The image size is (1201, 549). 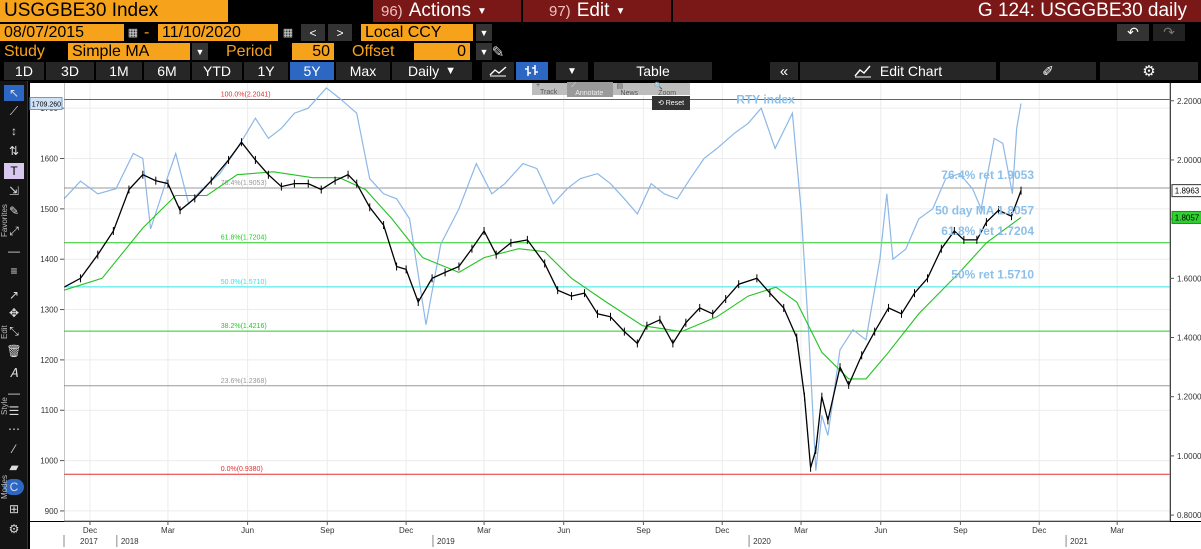 What do you see at coordinates (218, 32) in the screenshot?
I see `end-date-field: 11/10/2020` at bounding box center [218, 32].